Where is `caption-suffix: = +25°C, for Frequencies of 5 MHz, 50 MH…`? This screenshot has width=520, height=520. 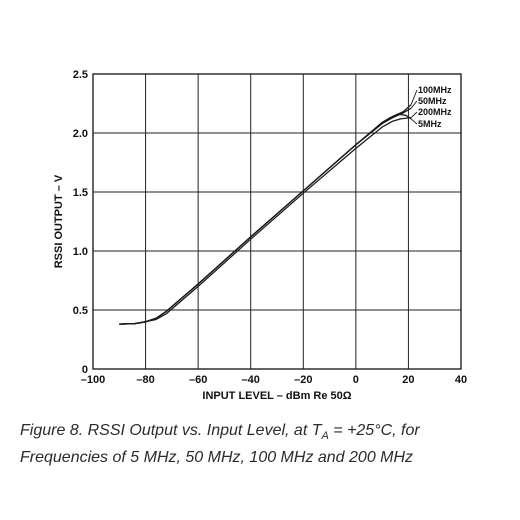
caption-suffix: = +25°C, for Frequencies of 5 MHz, 50 MH… is located at coordinates (220, 444).